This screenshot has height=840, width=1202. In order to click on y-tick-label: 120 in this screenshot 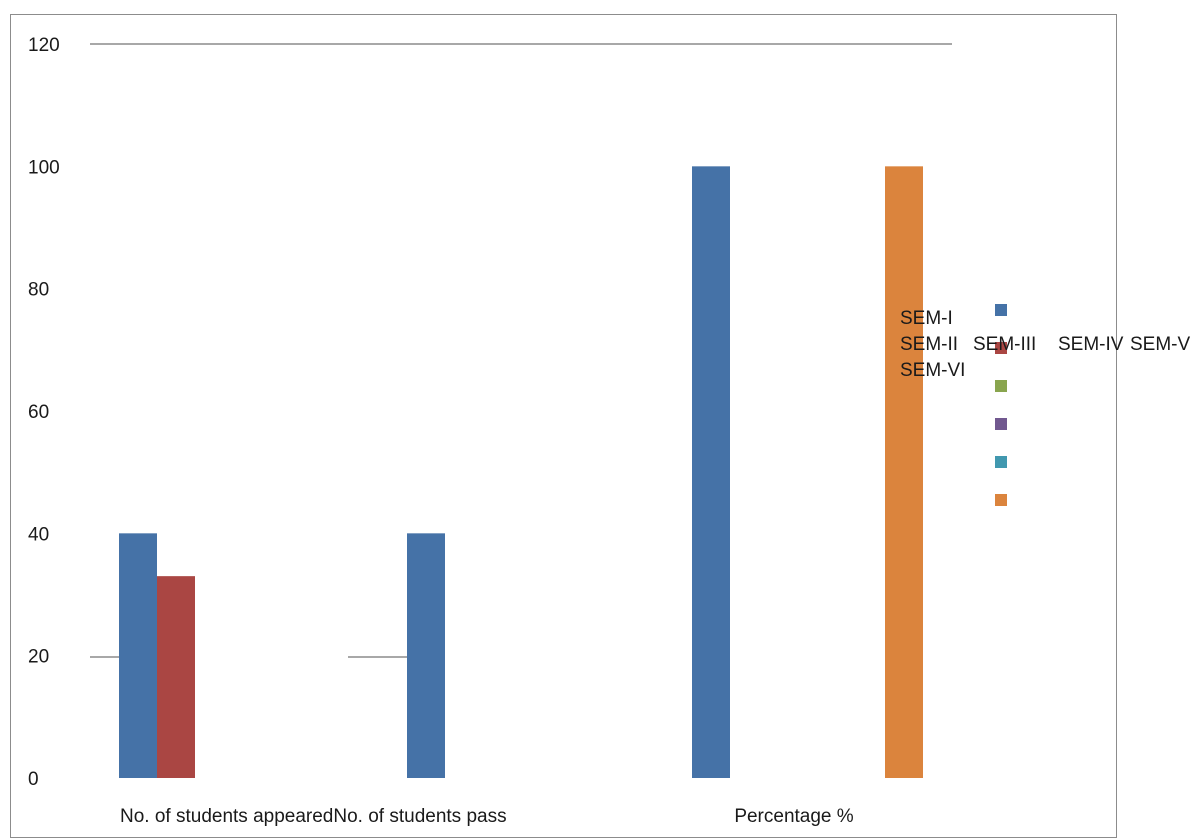, I will do `click(44, 45)`.